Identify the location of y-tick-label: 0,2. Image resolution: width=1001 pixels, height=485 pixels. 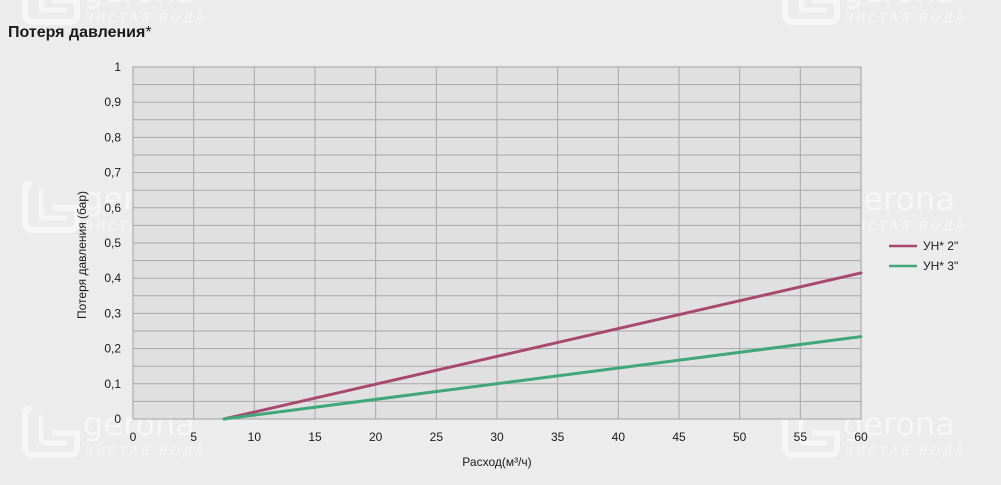
(112, 349).